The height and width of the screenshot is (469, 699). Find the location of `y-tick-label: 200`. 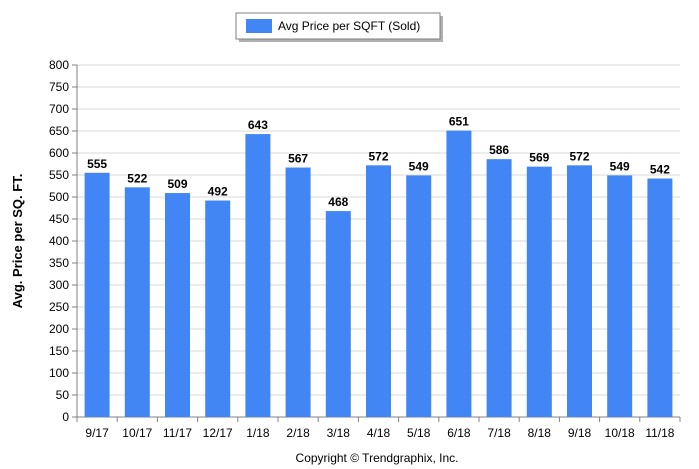

y-tick-label: 200 is located at coordinates (59, 329).